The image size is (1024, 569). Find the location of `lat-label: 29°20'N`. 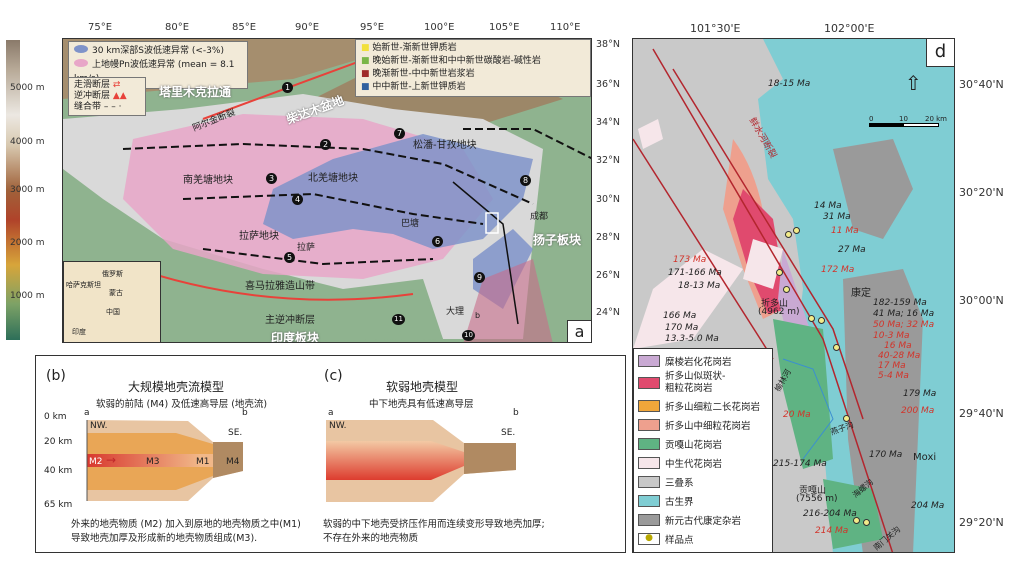

lat-label: 29°20'N is located at coordinates (981, 522).